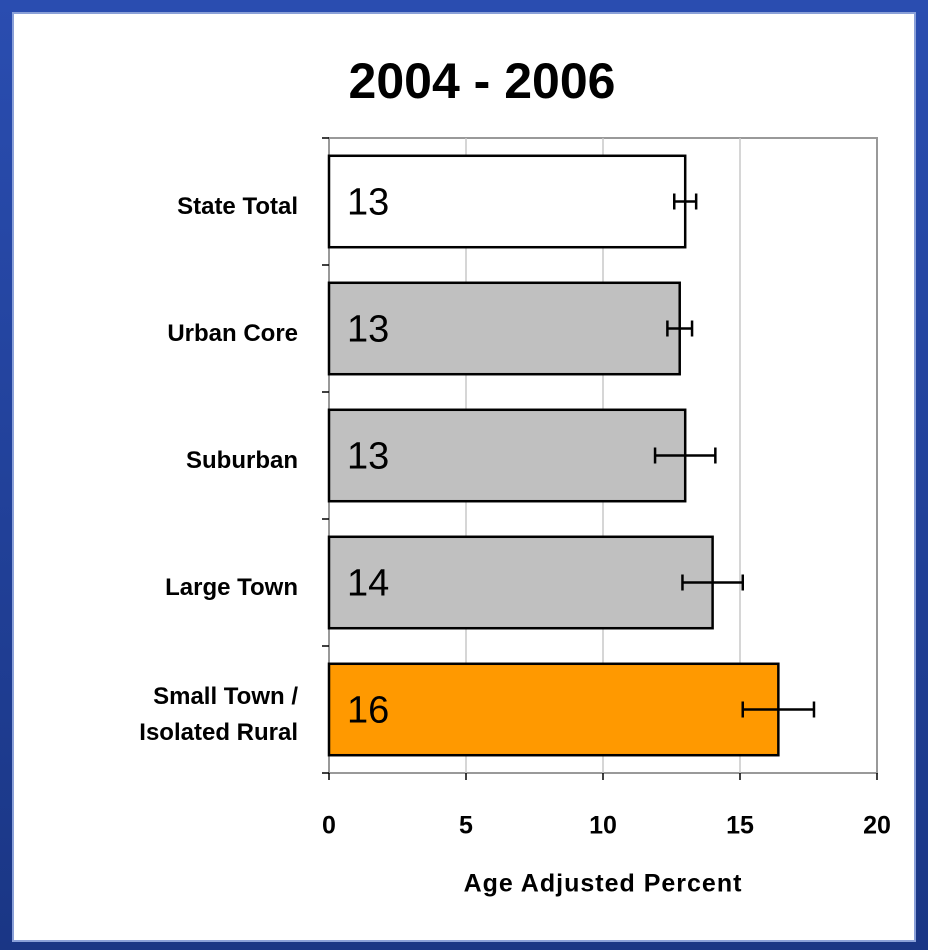 The height and width of the screenshot is (950, 928). I want to click on x-tick-label: 5, so click(466, 826).